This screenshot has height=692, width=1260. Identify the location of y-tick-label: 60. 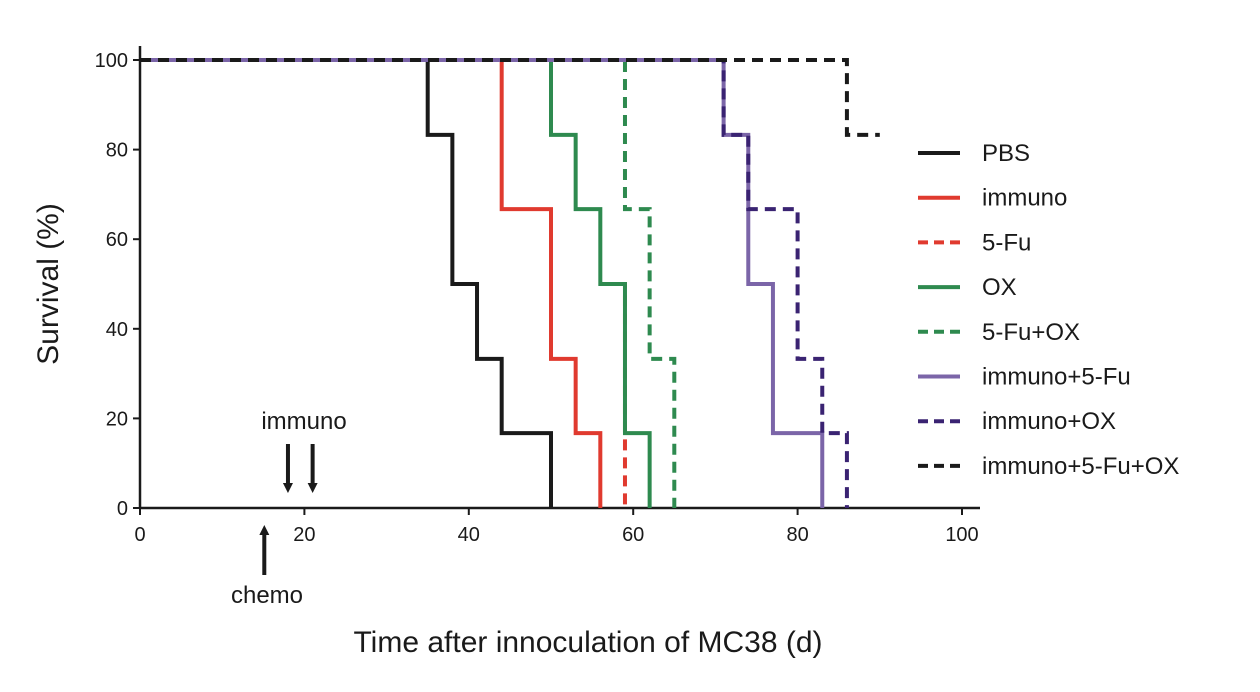
(117, 240).